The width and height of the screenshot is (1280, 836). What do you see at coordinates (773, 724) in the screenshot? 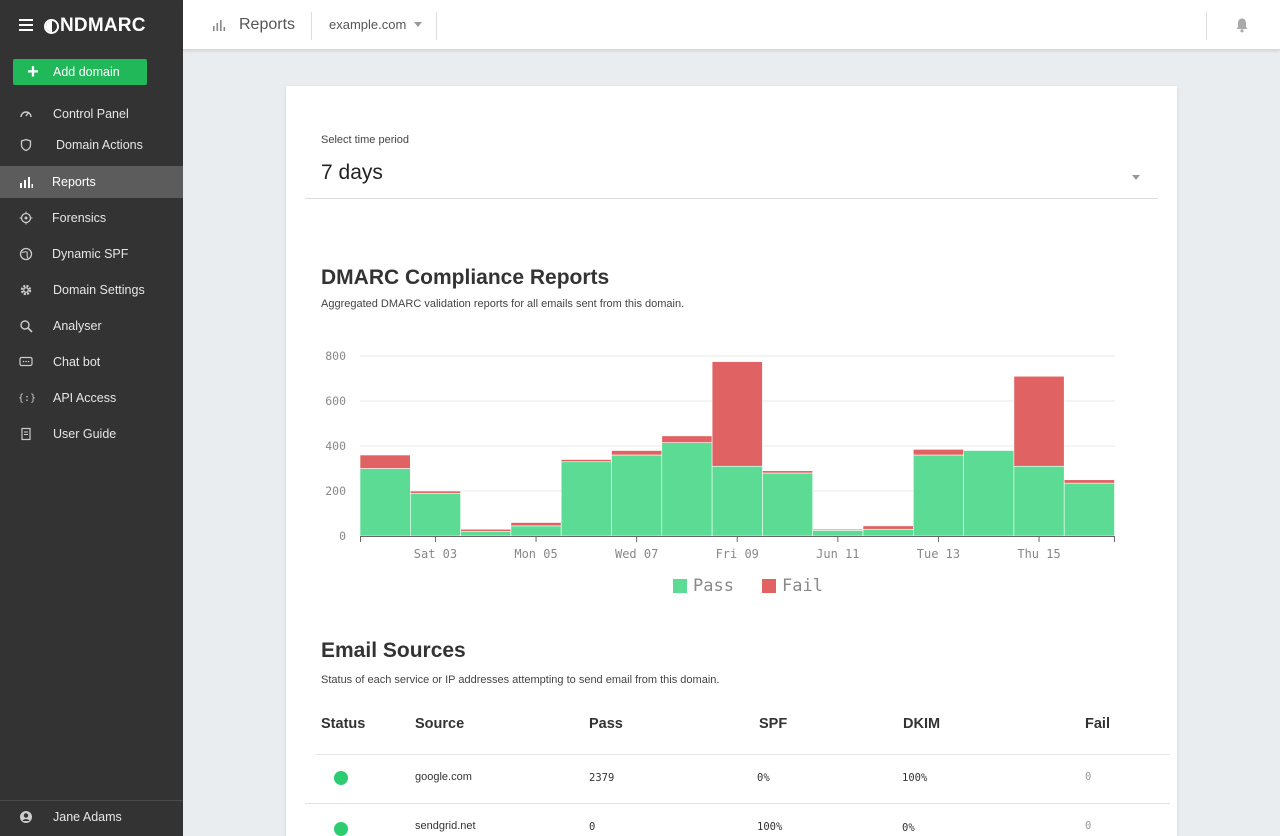
I see `column-header-spf: SPF` at bounding box center [773, 724].